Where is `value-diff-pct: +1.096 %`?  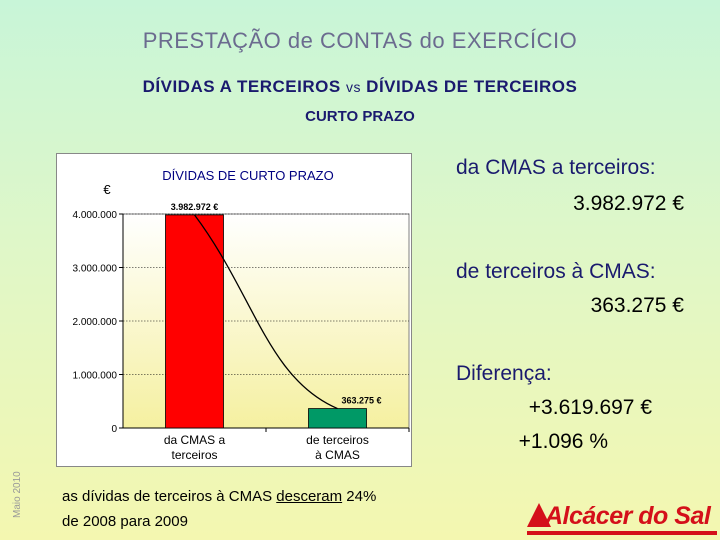
value-diff-pct: +1.096 % is located at coordinates (563, 441).